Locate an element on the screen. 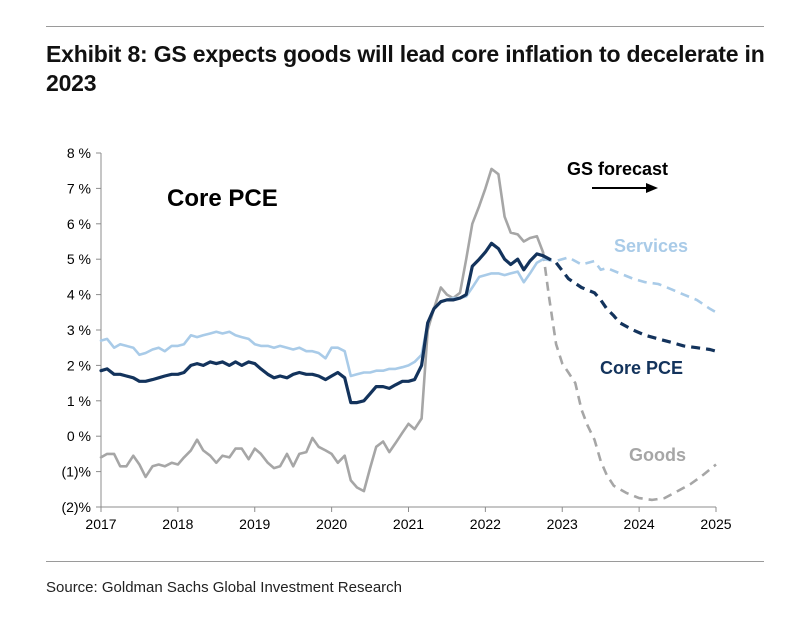 The width and height of the screenshot is (800, 625). x-axis: 2017 2018 2019 2020 2021 2022 2023 2024 2025 is located at coordinates (408, 519).